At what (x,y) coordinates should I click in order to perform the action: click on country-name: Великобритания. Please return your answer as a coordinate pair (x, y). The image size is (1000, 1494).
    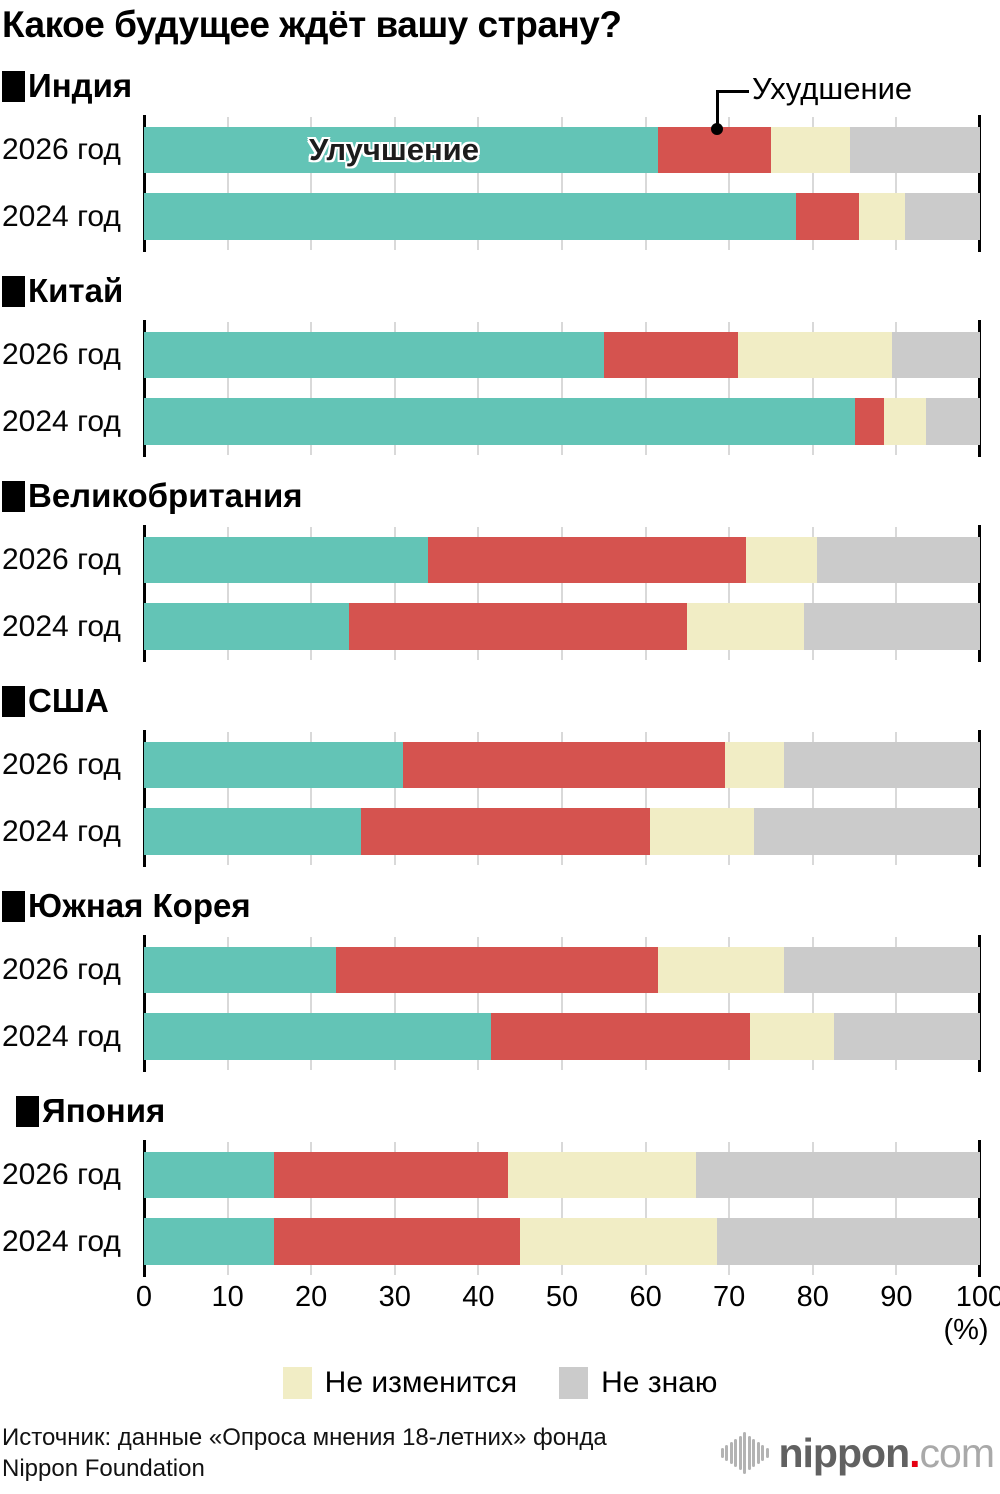
    Looking at the image, I should click on (165, 495).